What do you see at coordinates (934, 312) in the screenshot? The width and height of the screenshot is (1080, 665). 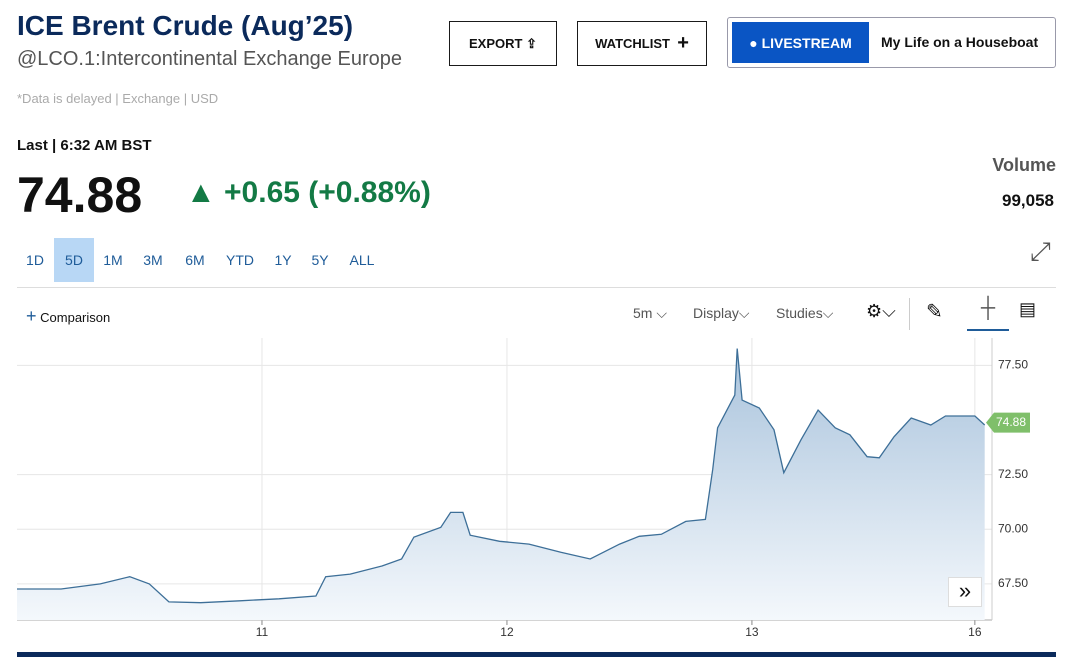 I see `draw-icon: ✎` at bounding box center [934, 312].